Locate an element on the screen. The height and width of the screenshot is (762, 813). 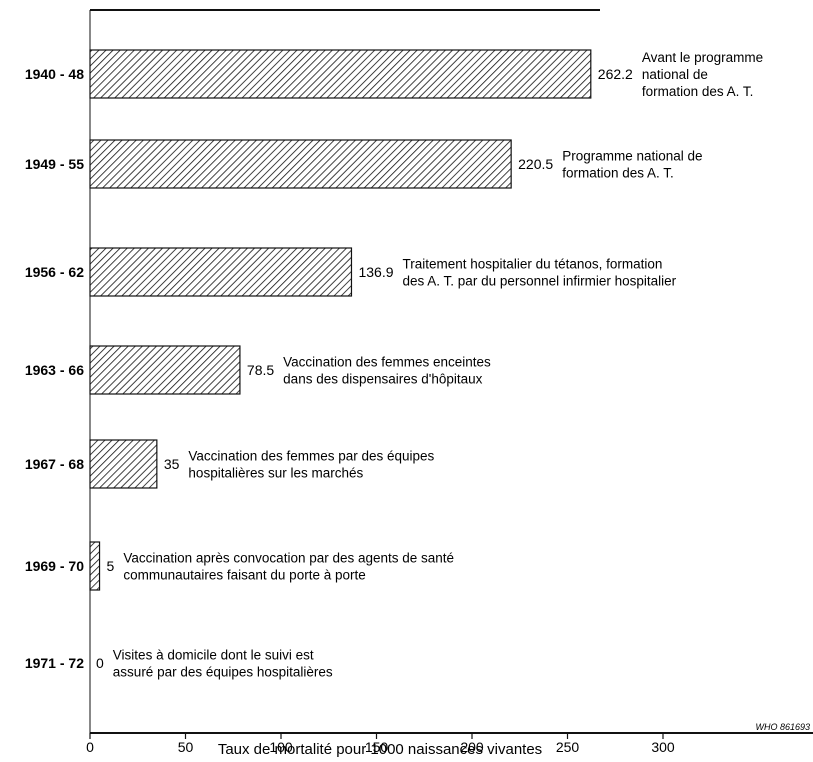
value-label: 136.9 is located at coordinates (375, 272).